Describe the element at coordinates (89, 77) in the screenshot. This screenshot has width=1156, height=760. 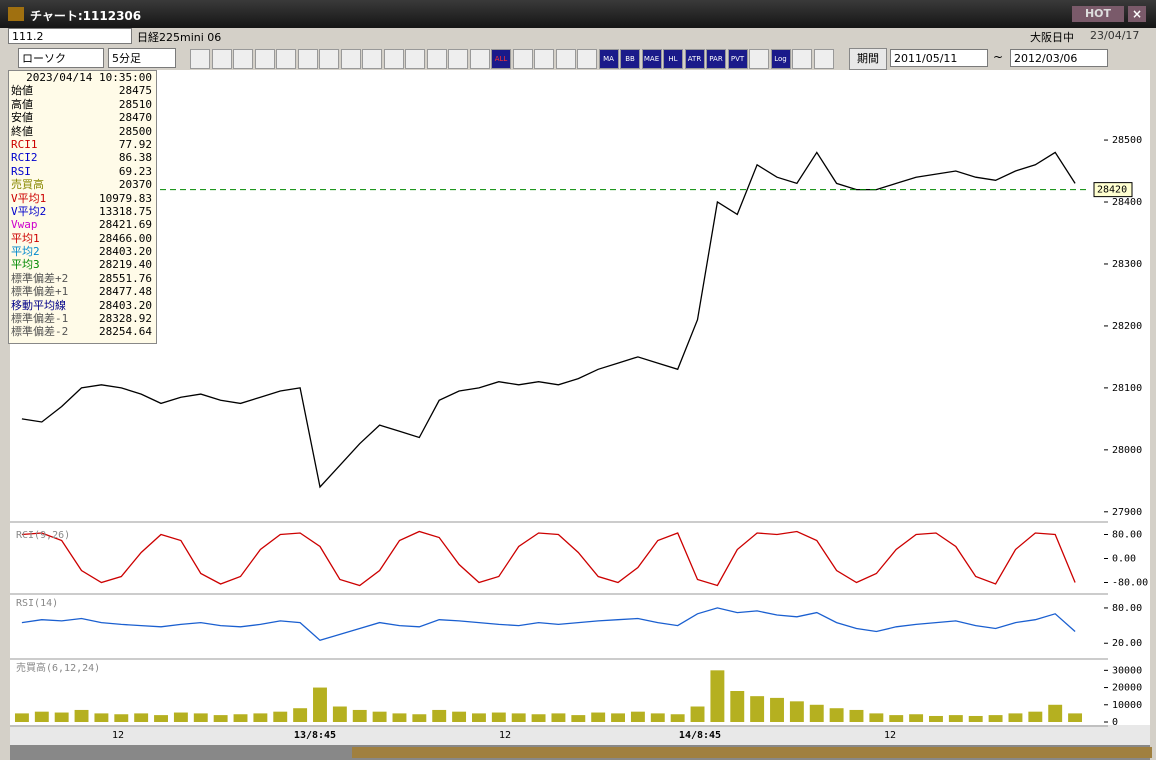
I see `info-time: 2023/04/14 10:35:00` at that location.